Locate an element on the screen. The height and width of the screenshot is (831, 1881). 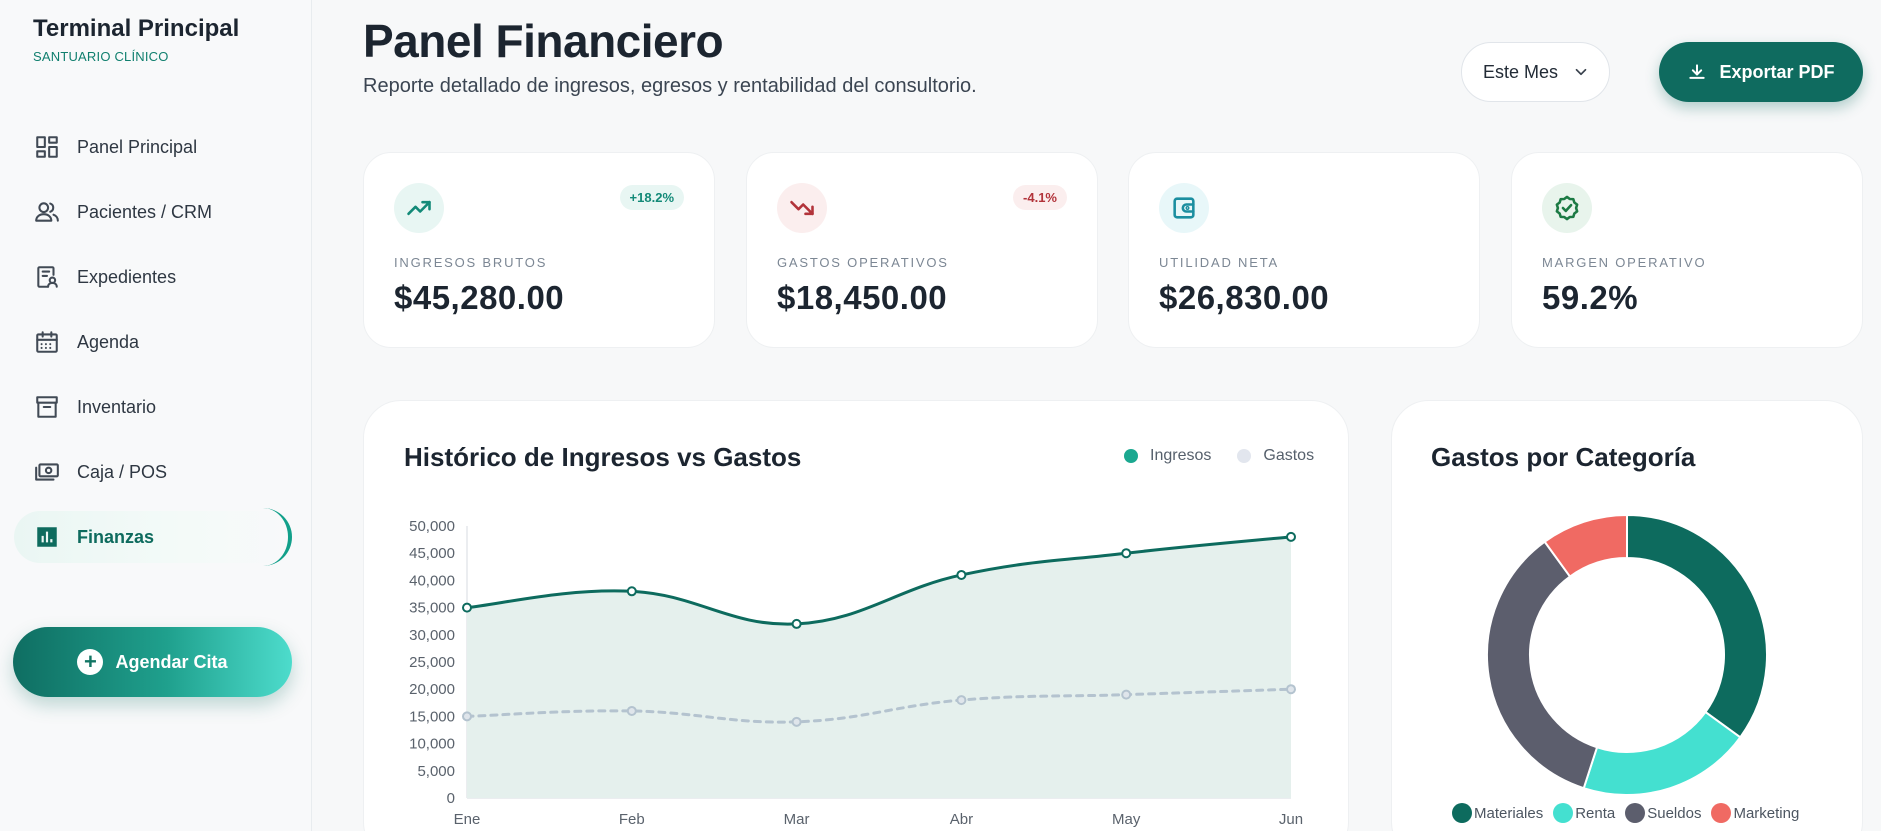
bar-chart-icon is located at coordinates (47, 537).